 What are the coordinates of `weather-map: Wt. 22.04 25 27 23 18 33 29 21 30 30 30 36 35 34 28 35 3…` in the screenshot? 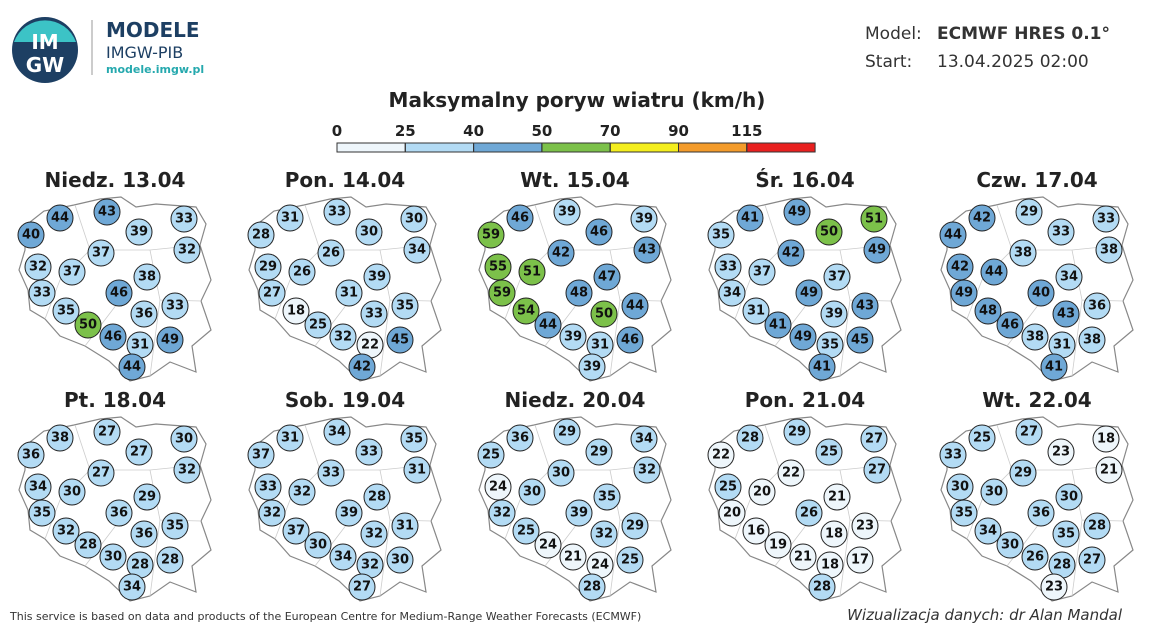 It's located at (1036, 495).